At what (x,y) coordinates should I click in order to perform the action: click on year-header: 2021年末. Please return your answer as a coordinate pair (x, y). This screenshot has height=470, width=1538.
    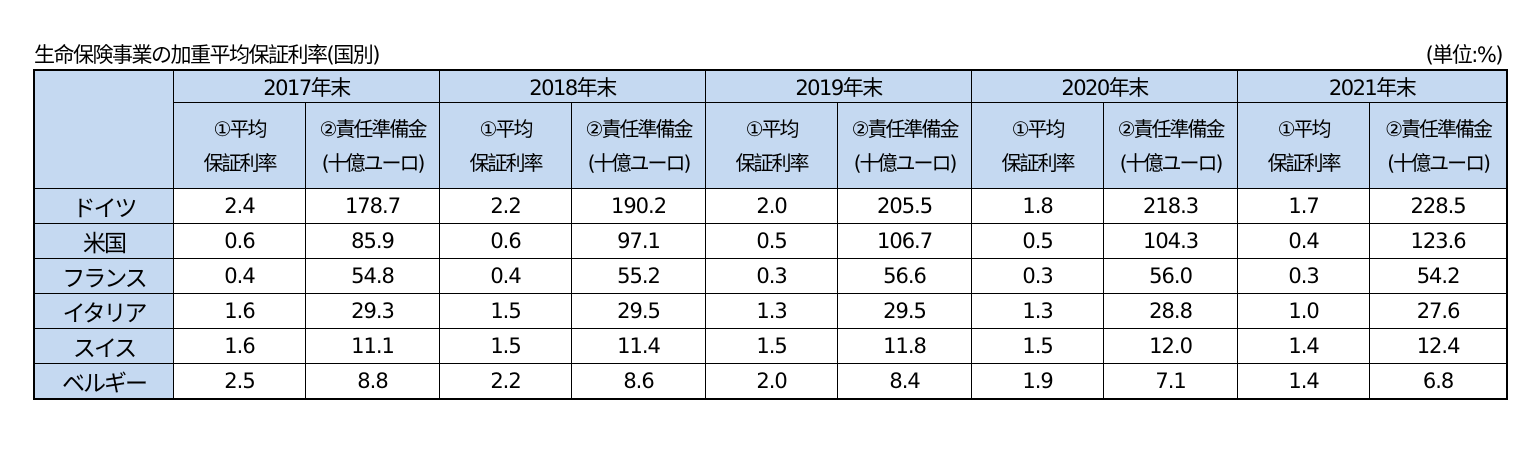
    Looking at the image, I should click on (1372, 86).